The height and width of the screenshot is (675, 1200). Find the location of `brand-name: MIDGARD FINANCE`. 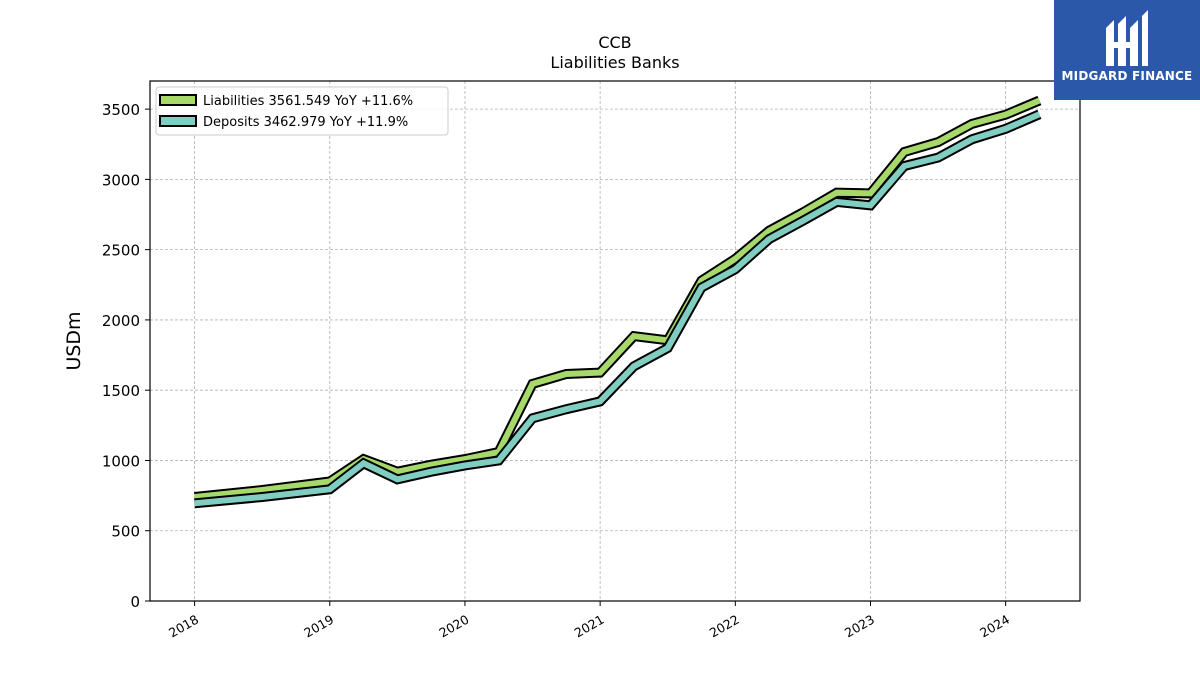

brand-name: MIDGARD FINANCE is located at coordinates (1127, 76).